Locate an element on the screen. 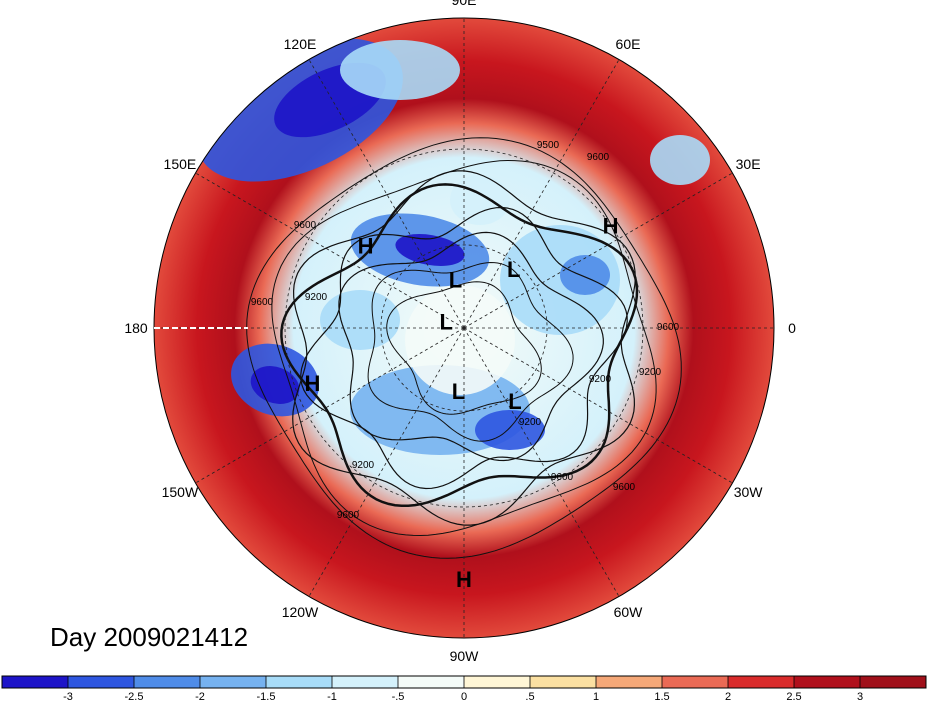  longitude-label: 0 is located at coordinates (792, 328).